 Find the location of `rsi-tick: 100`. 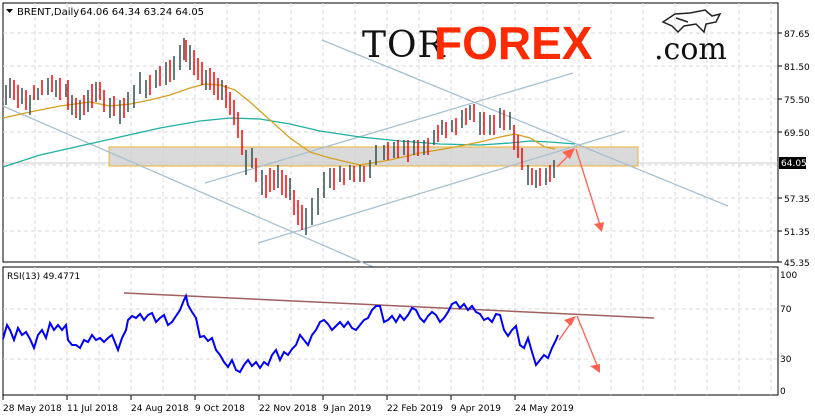

rsi-tick: 100 is located at coordinates (788, 276).